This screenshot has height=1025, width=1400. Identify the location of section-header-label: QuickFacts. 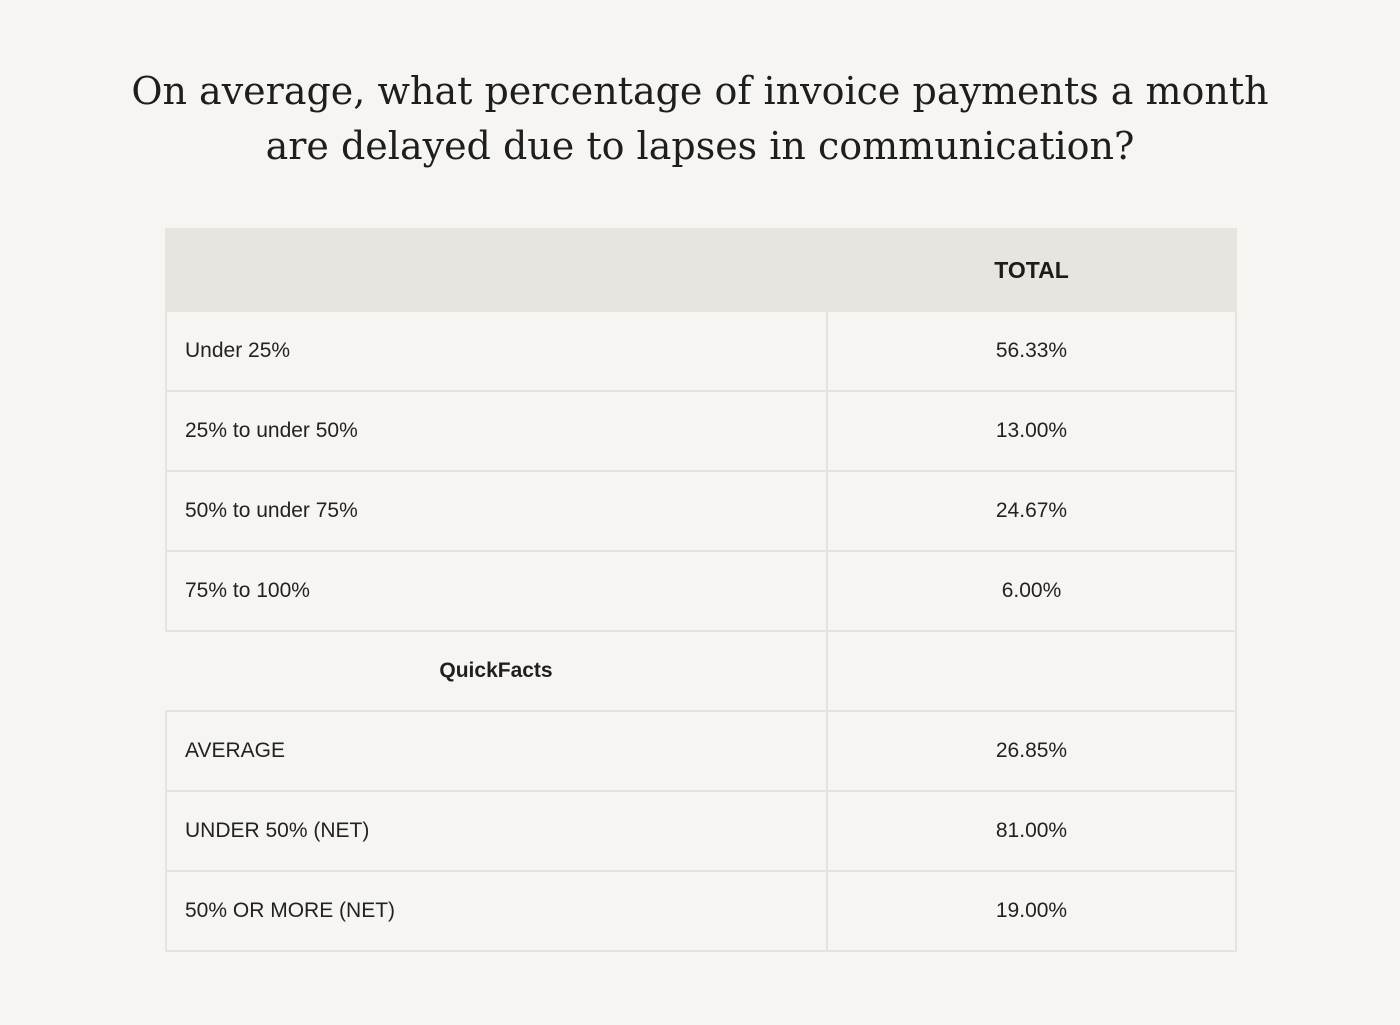
(497, 671).